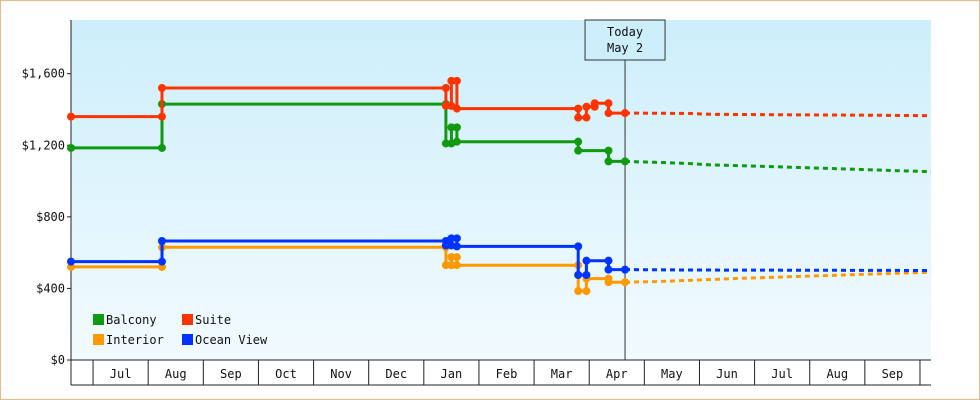  Describe the element at coordinates (135, 340) in the screenshot. I see `legend-label: Interior` at that location.